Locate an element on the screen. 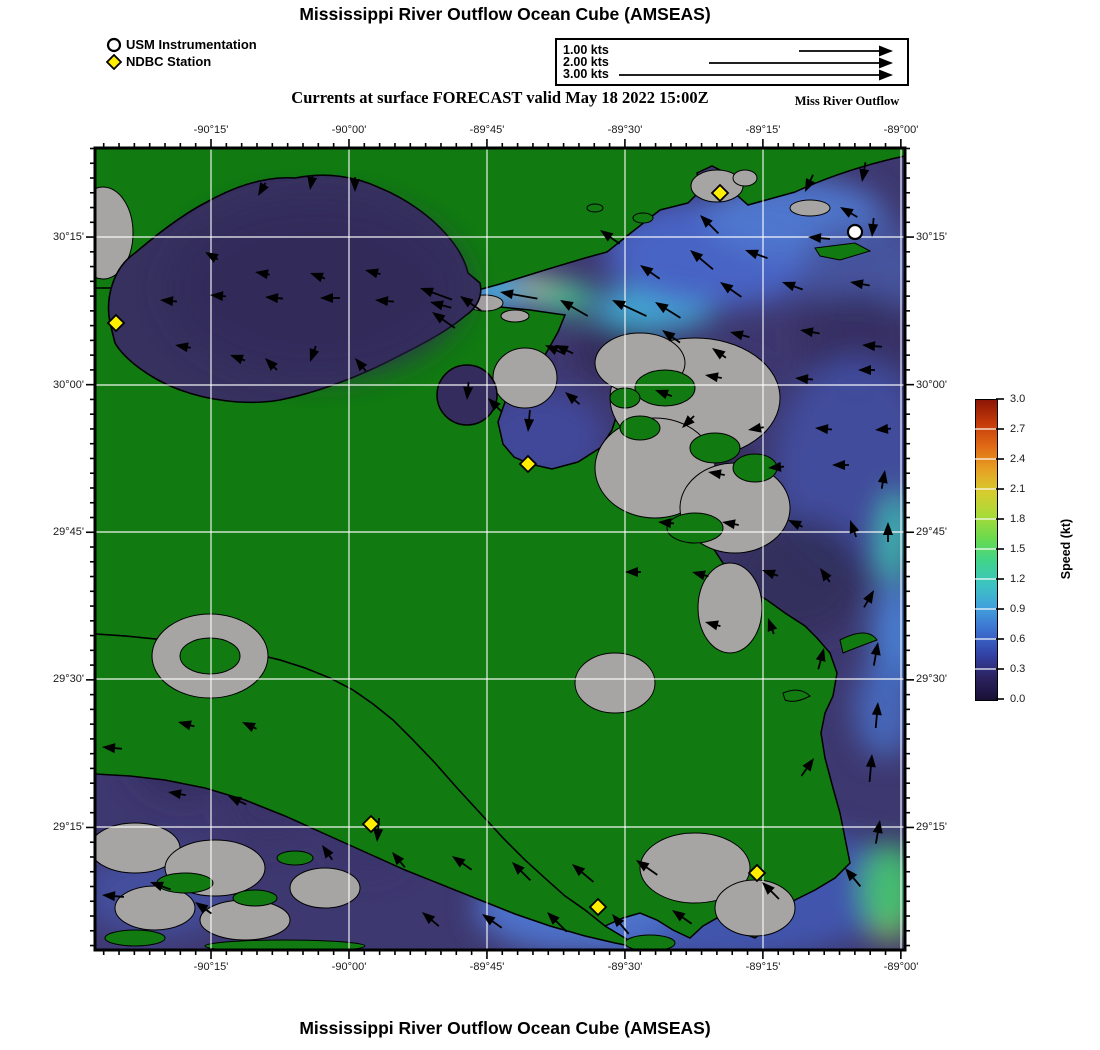 The image size is (1100, 1050). marker-legend: USM Instrumentation NDBC Station is located at coordinates (181, 53).